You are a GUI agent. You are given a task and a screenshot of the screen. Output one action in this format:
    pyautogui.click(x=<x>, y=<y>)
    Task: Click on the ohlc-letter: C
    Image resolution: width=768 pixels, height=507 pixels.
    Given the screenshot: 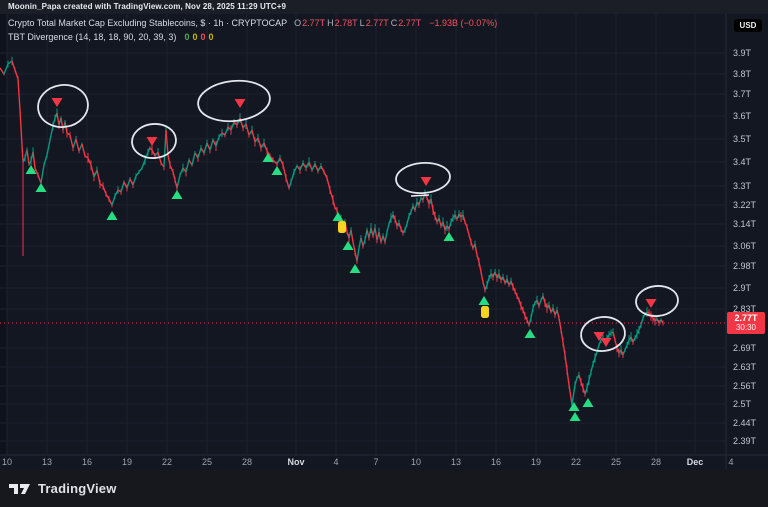 What is the action you would take?
    pyautogui.click(x=394, y=22)
    